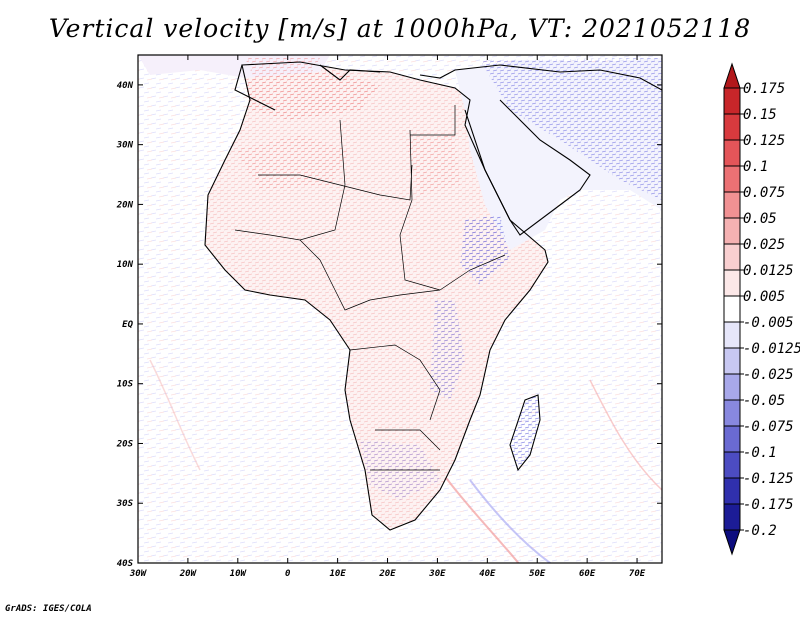  What do you see at coordinates (637, 574) in the screenshot?
I see `lon-tick-label: 70E` at bounding box center [637, 574].